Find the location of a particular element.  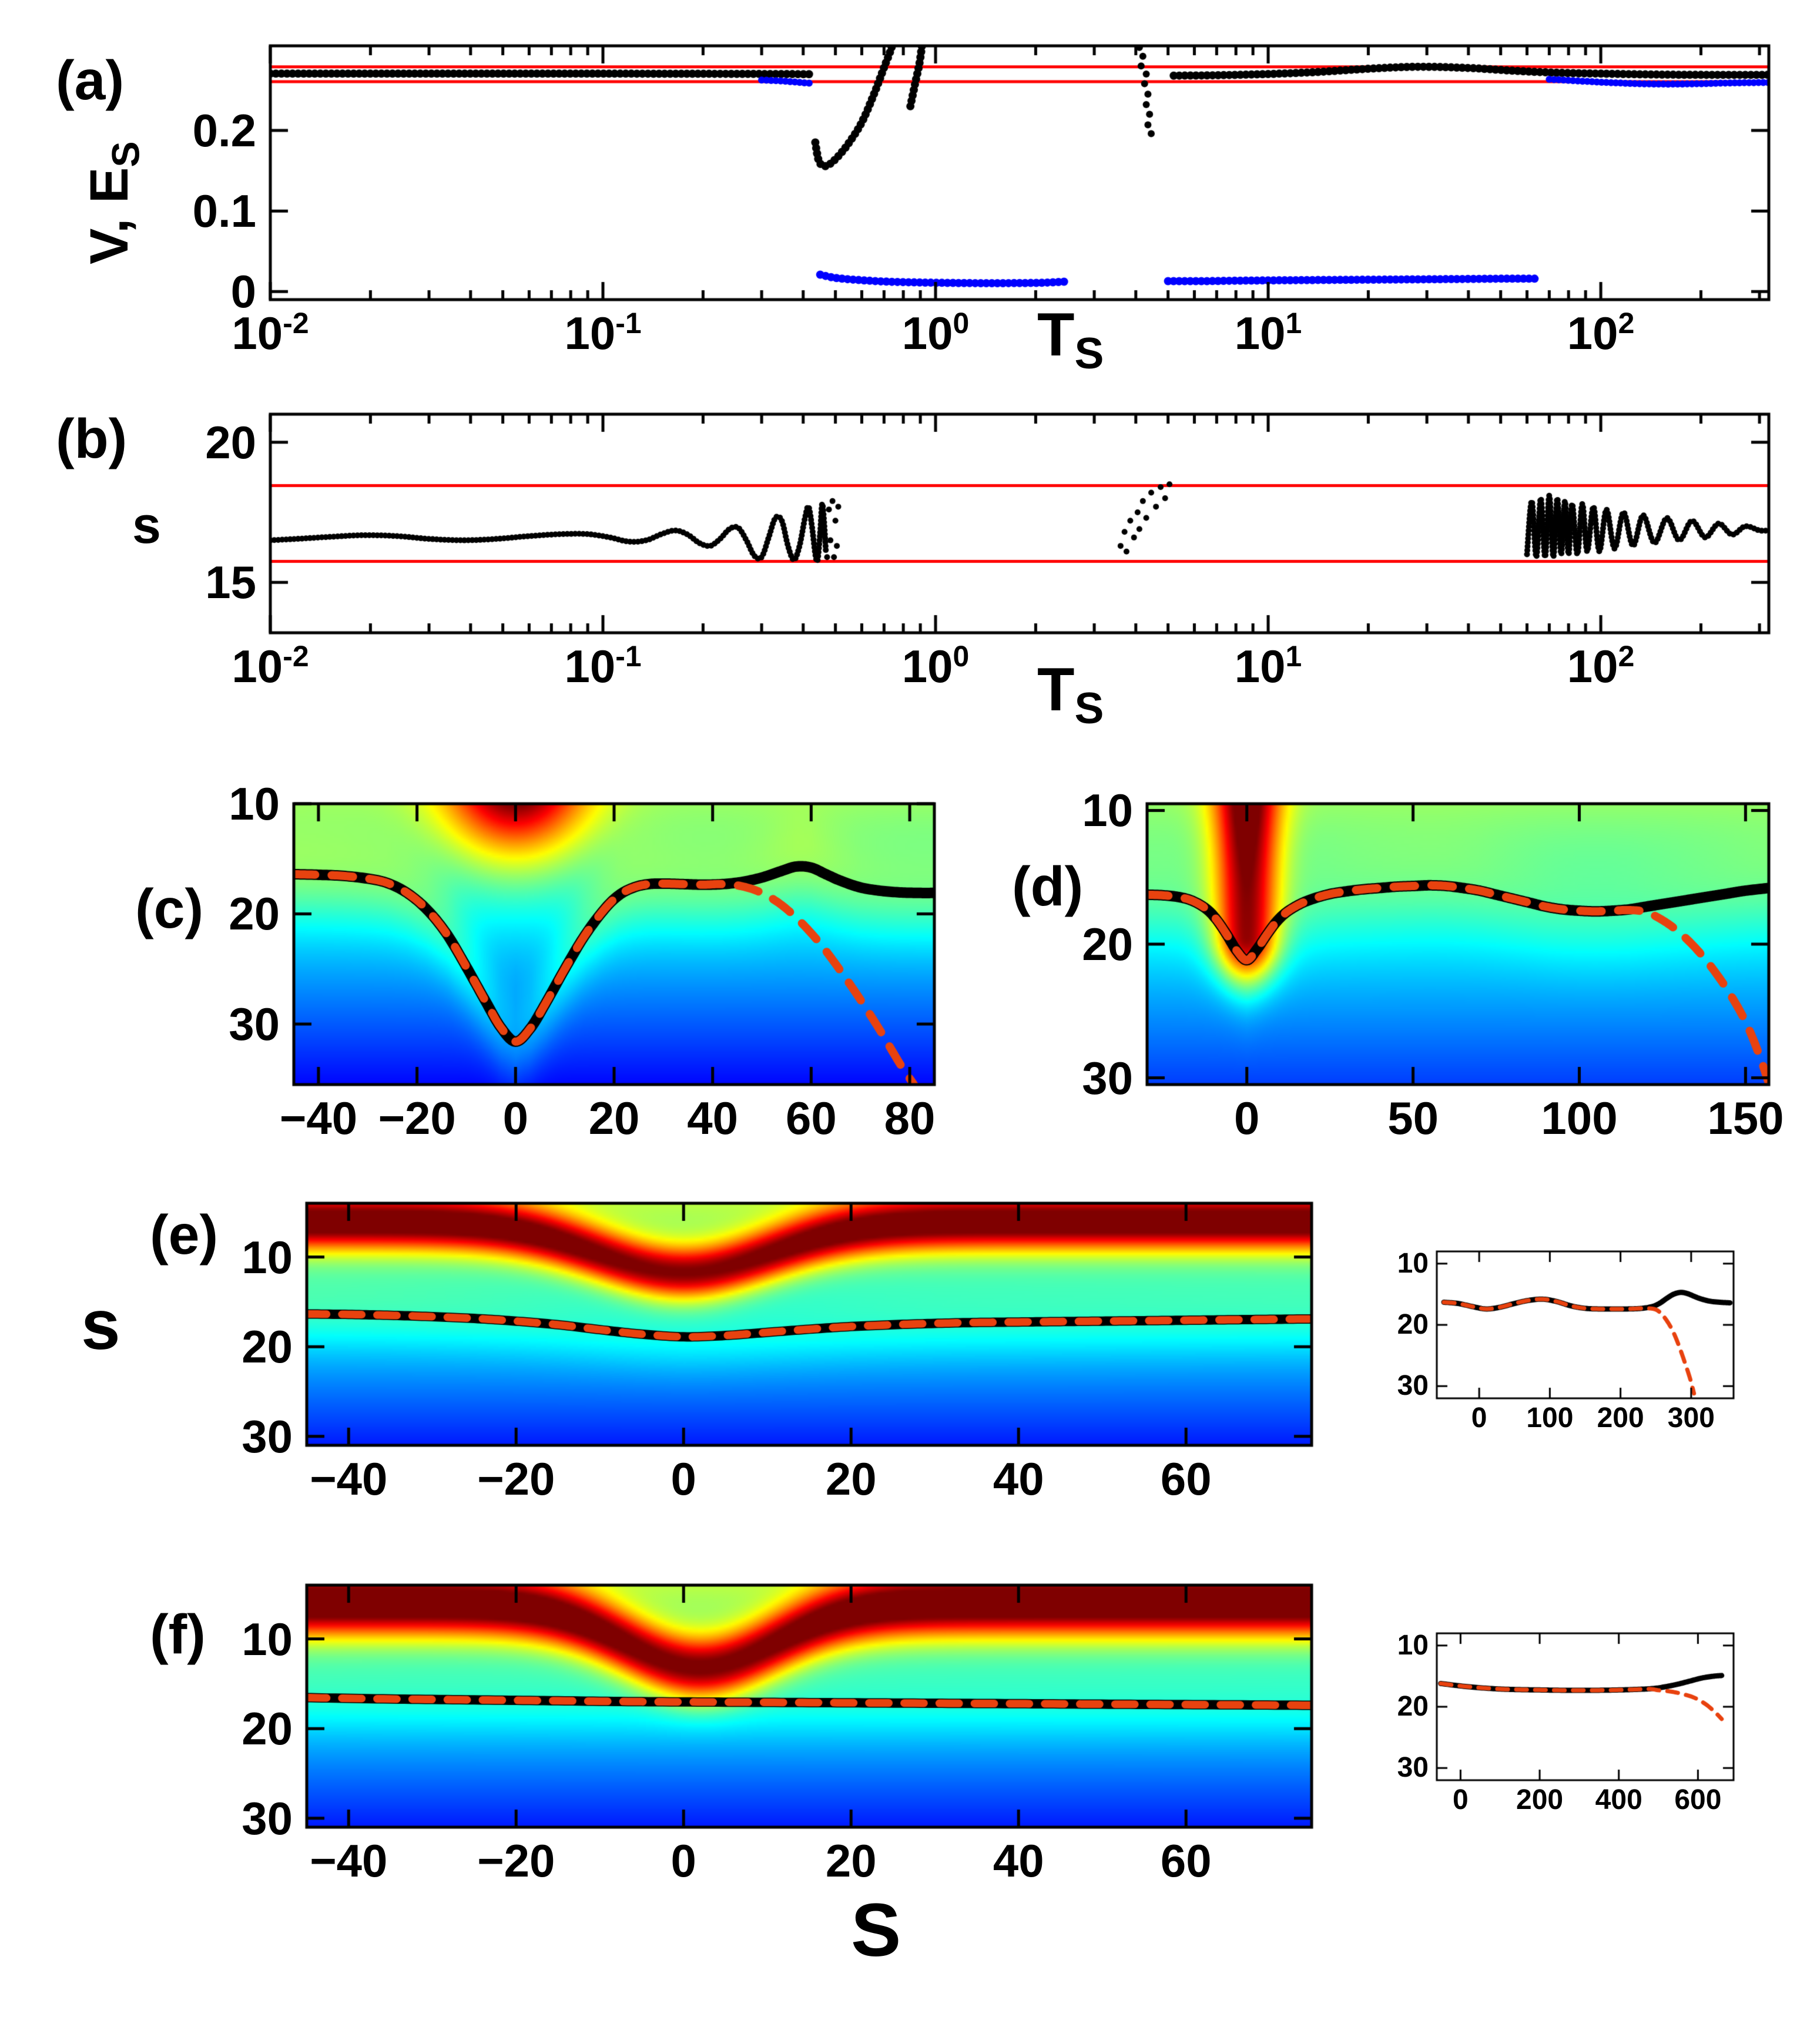

panel-b-xlabel: TS is located at coordinates (1070, 694).